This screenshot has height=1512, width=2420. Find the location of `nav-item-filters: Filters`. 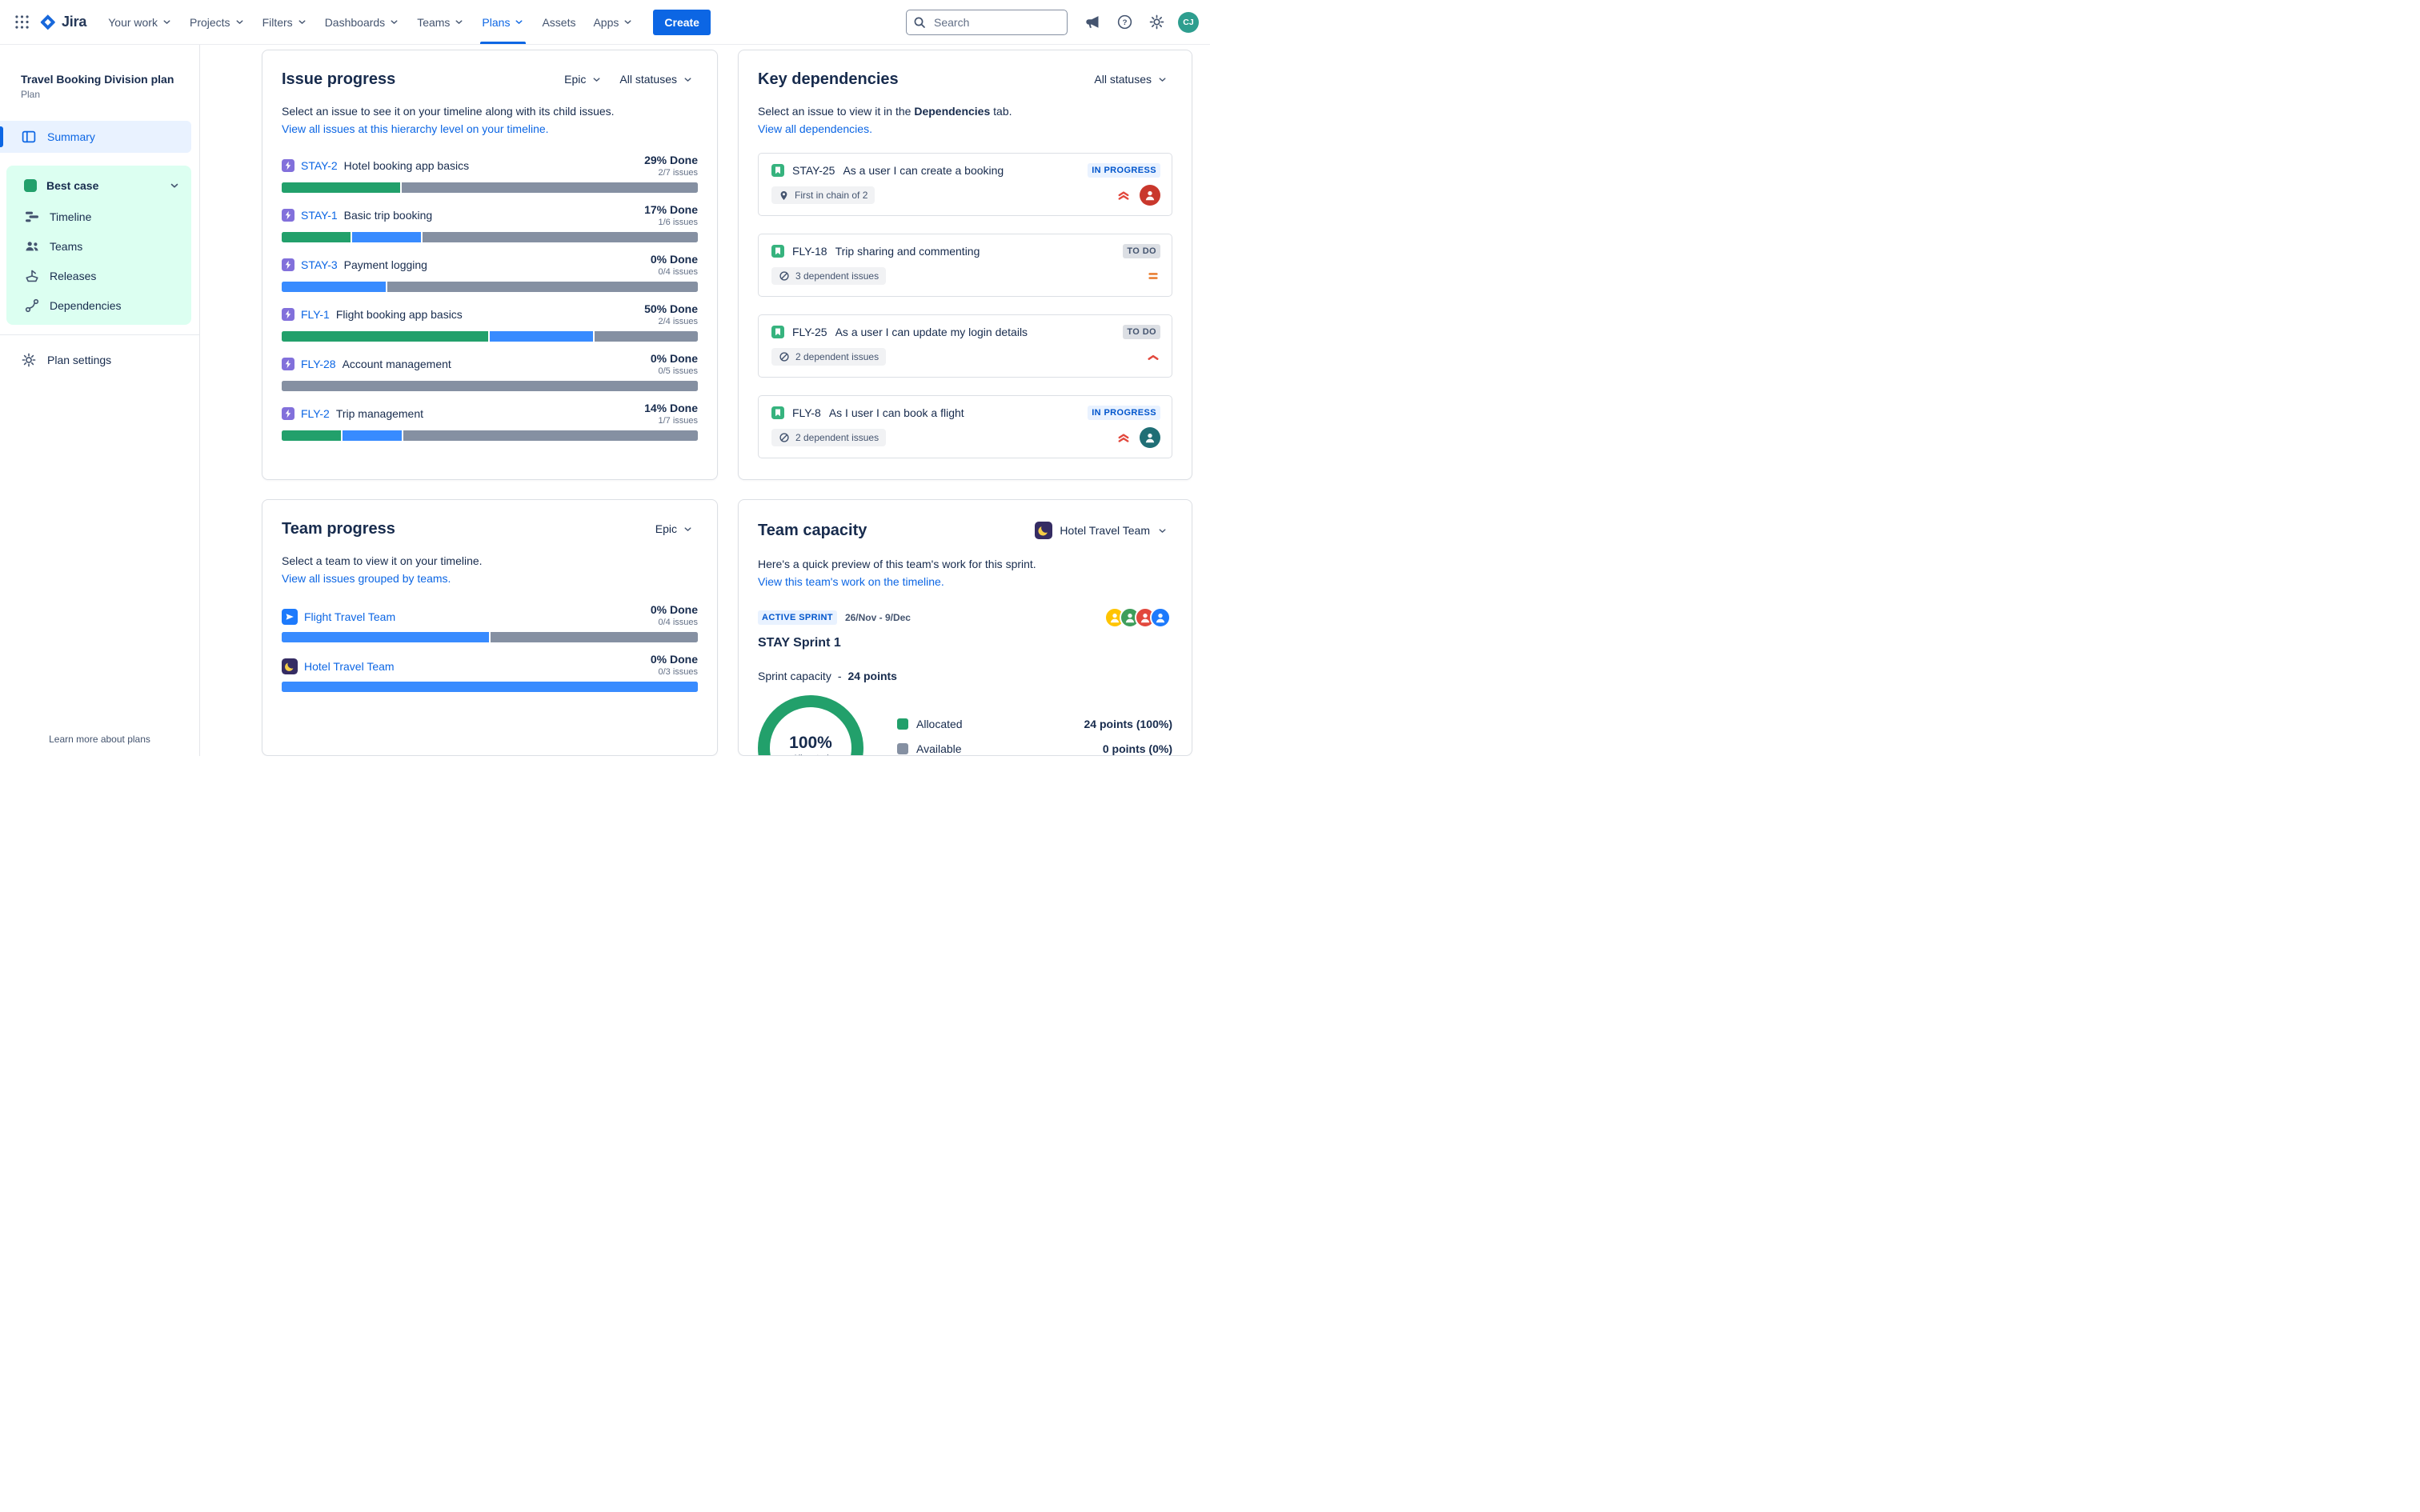

nav-item-filters: Filters is located at coordinates (285, 22).